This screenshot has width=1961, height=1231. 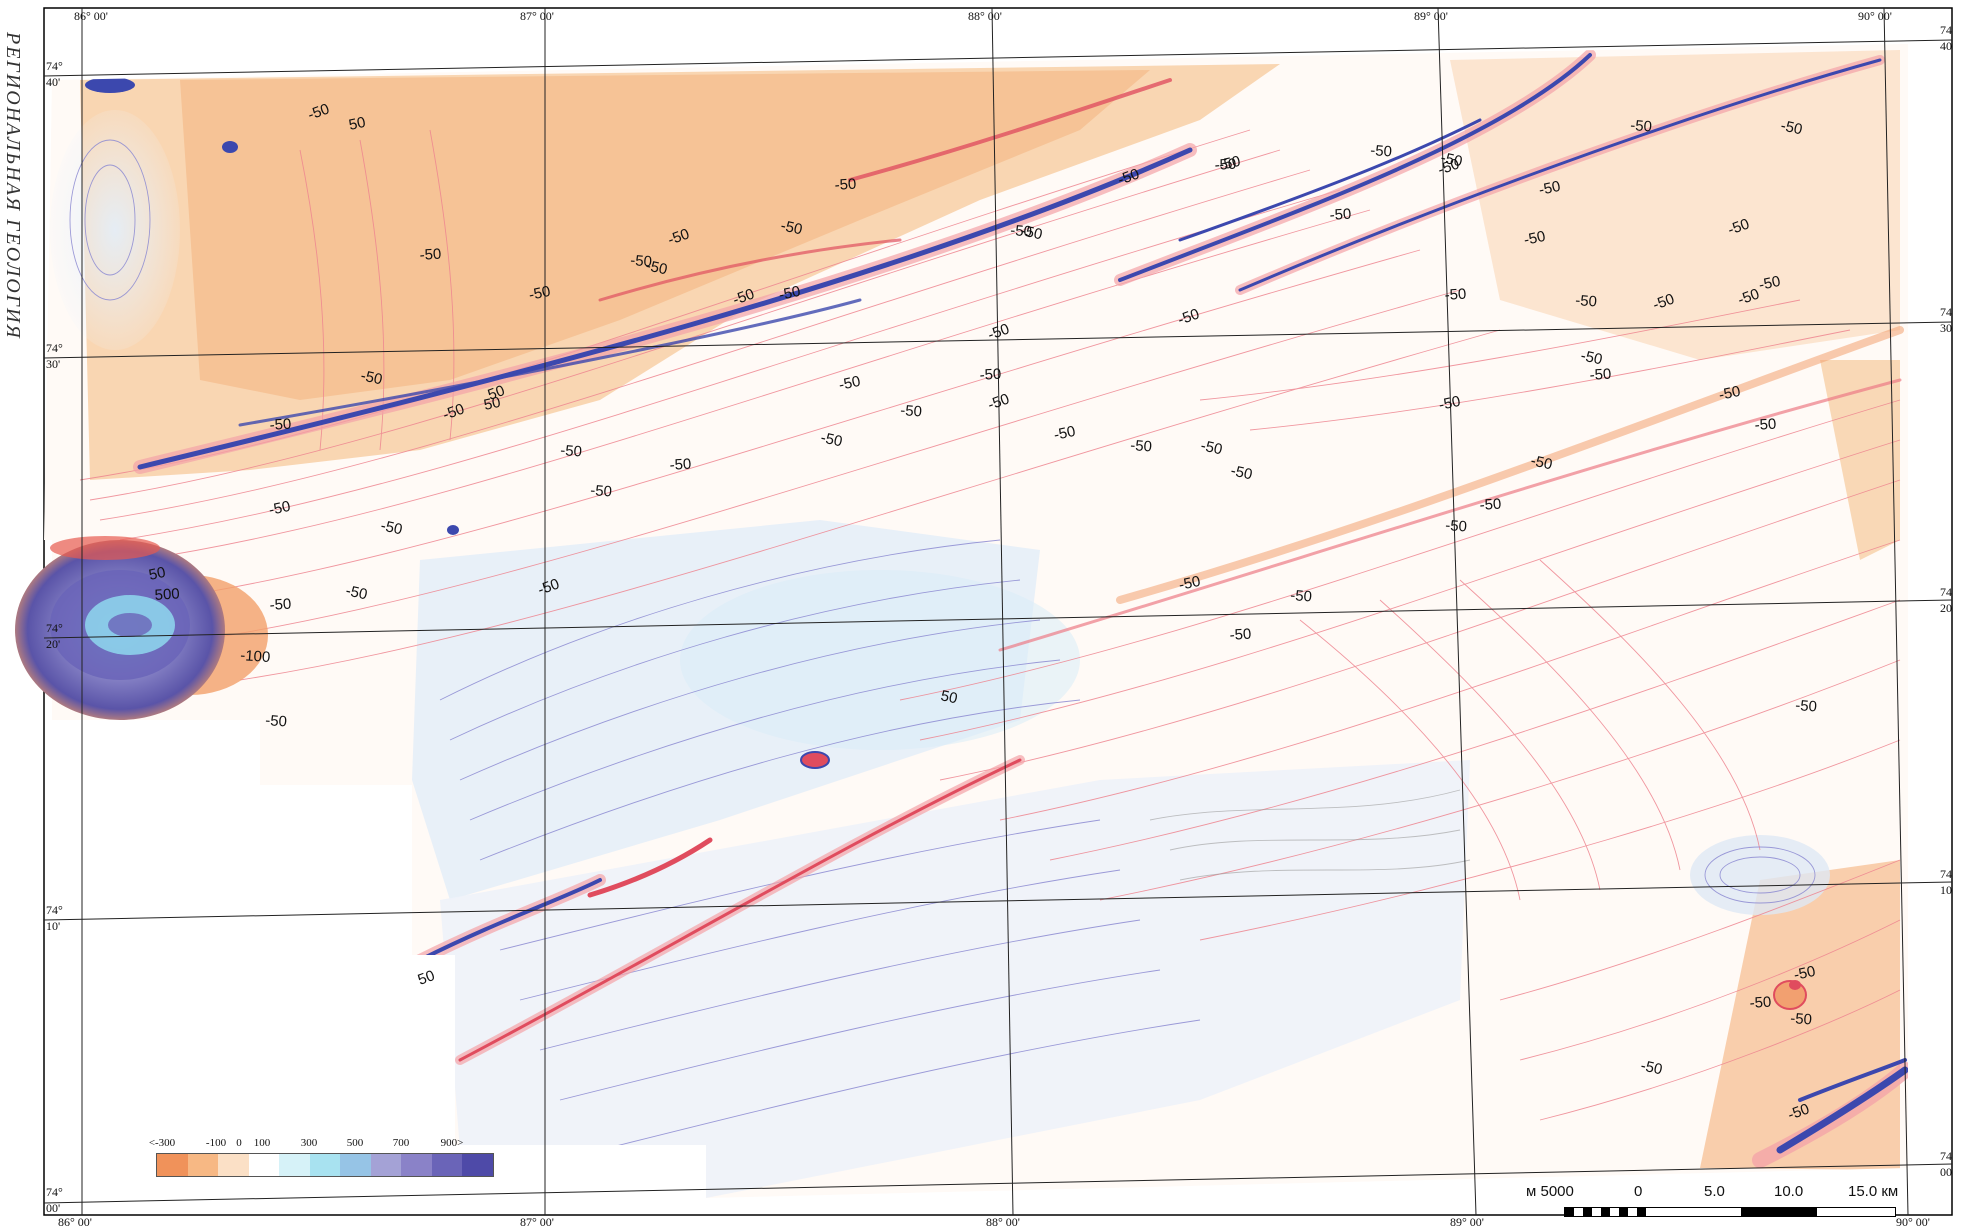 I want to click on lat-label-right-4-deg: 74, so click(x=1946, y=1156).